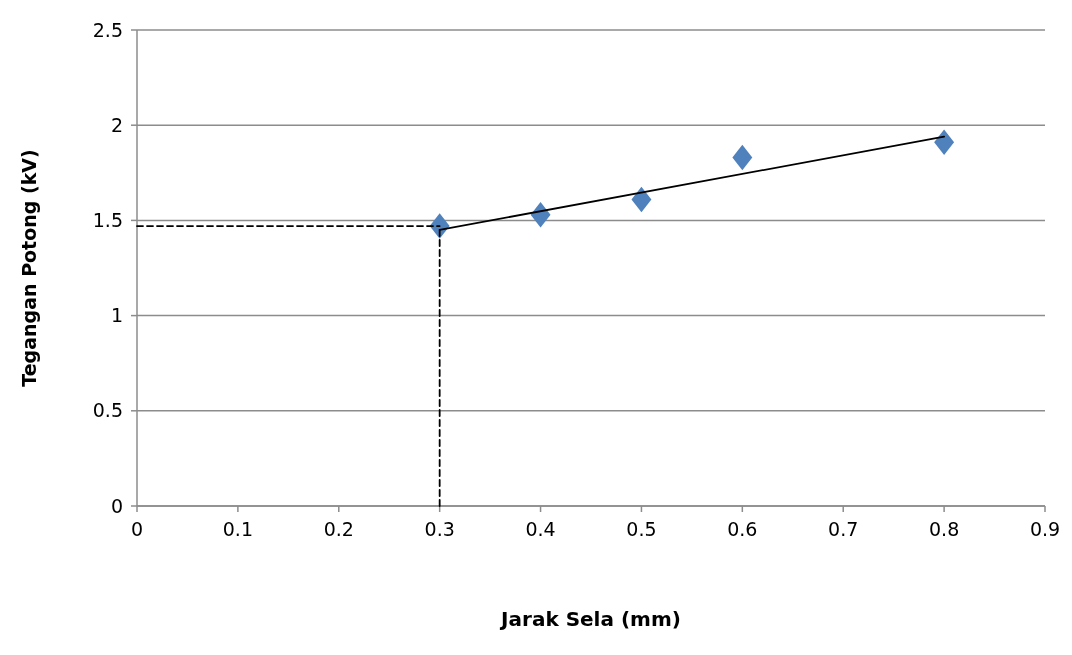 This screenshot has width=1072, height=655. What do you see at coordinates (540, 529) in the screenshot?
I see `x-tick-label: 0.4` at bounding box center [540, 529].